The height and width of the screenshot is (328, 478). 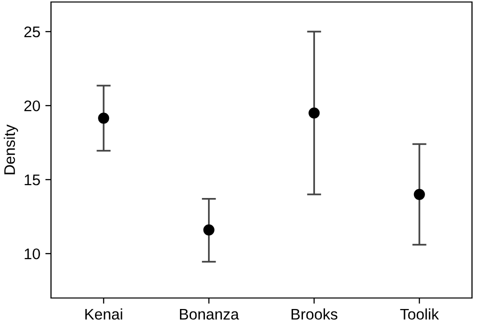 What do you see at coordinates (32, 32) in the screenshot?
I see `y-tick-label: 25` at bounding box center [32, 32].